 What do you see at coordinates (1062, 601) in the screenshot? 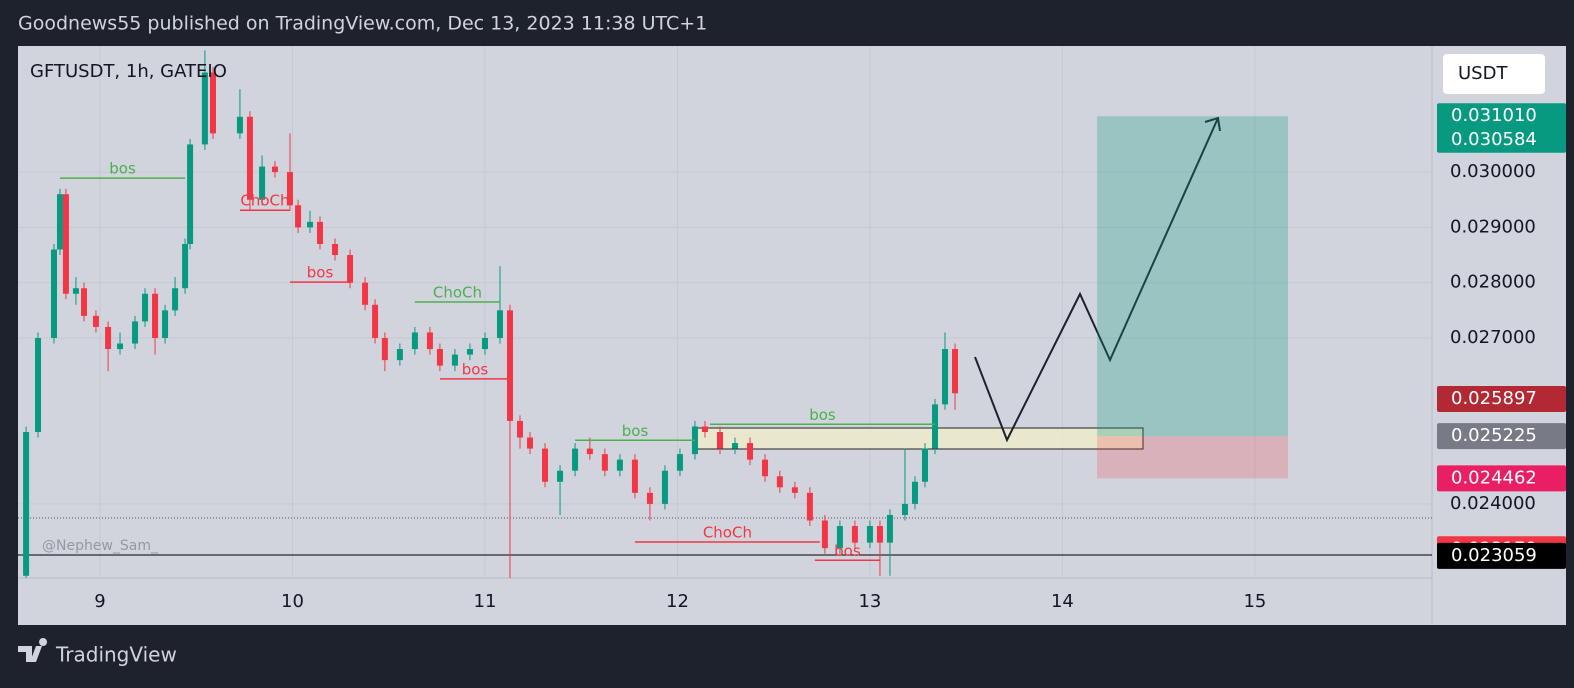
I see `x-tick-label: 14` at bounding box center [1062, 601].